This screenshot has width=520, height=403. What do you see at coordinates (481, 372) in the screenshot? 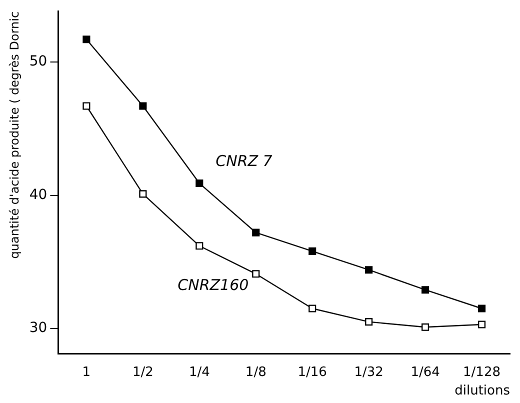
I see `x-tick-label: 1/128` at bounding box center [481, 372].